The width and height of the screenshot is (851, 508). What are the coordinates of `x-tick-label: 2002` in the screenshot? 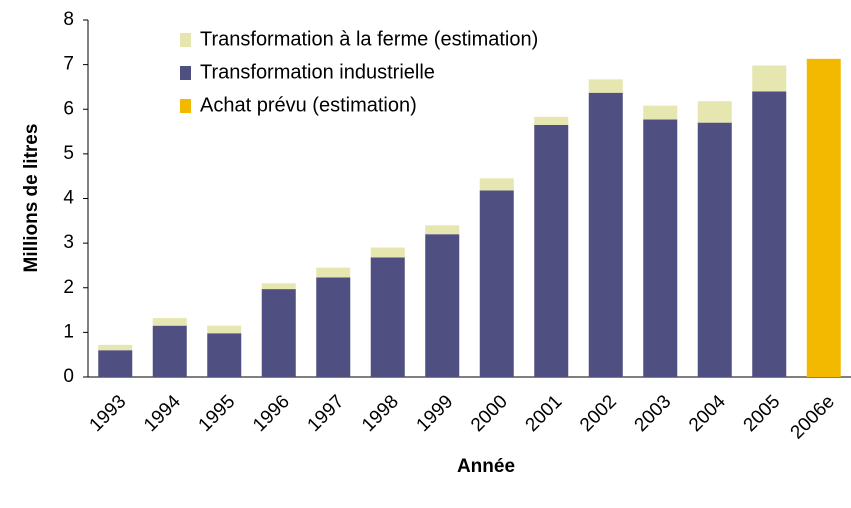 It's located at (598, 413).